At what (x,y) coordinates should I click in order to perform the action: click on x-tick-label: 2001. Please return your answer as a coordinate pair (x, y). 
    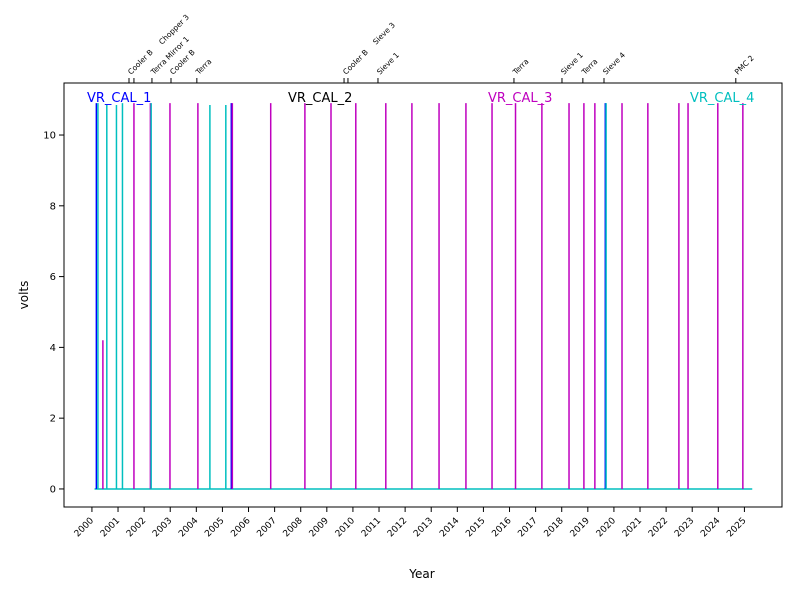
    Looking at the image, I should click on (110, 527).